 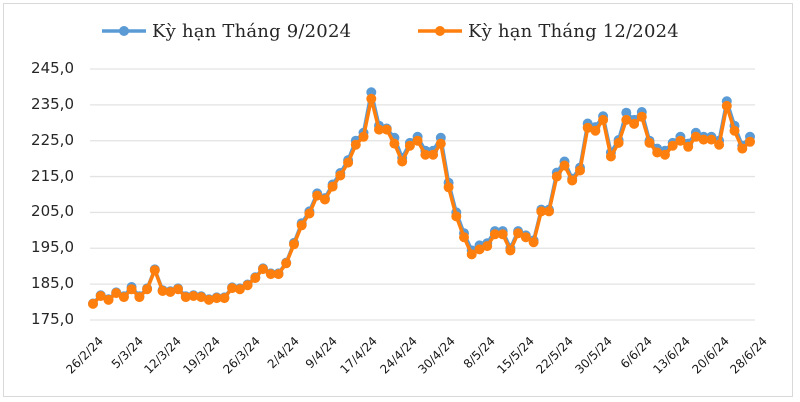 What do you see at coordinates (52, 211) in the screenshot?
I see `y-tick-label: 205,0` at bounding box center [52, 211].